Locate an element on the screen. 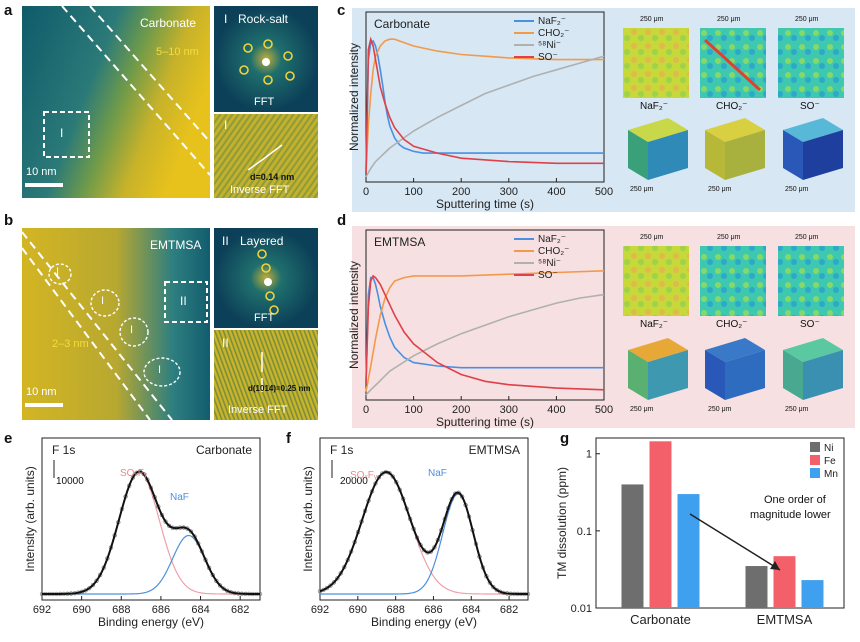 The height and width of the screenshot is (642, 860). panel-c-map-label-3: SO⁻ is located at coordinates (810, 106).